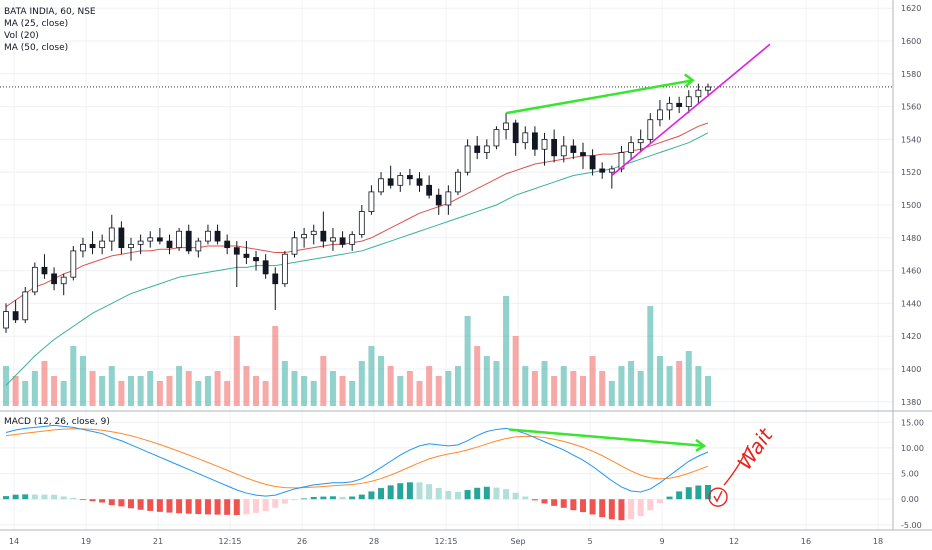 The width and height of the screenshot is (932, 550). Describe the element at coordinates (36, 24) in the screenshot. I see `legend-ma25: MA (25, close)` at that location.